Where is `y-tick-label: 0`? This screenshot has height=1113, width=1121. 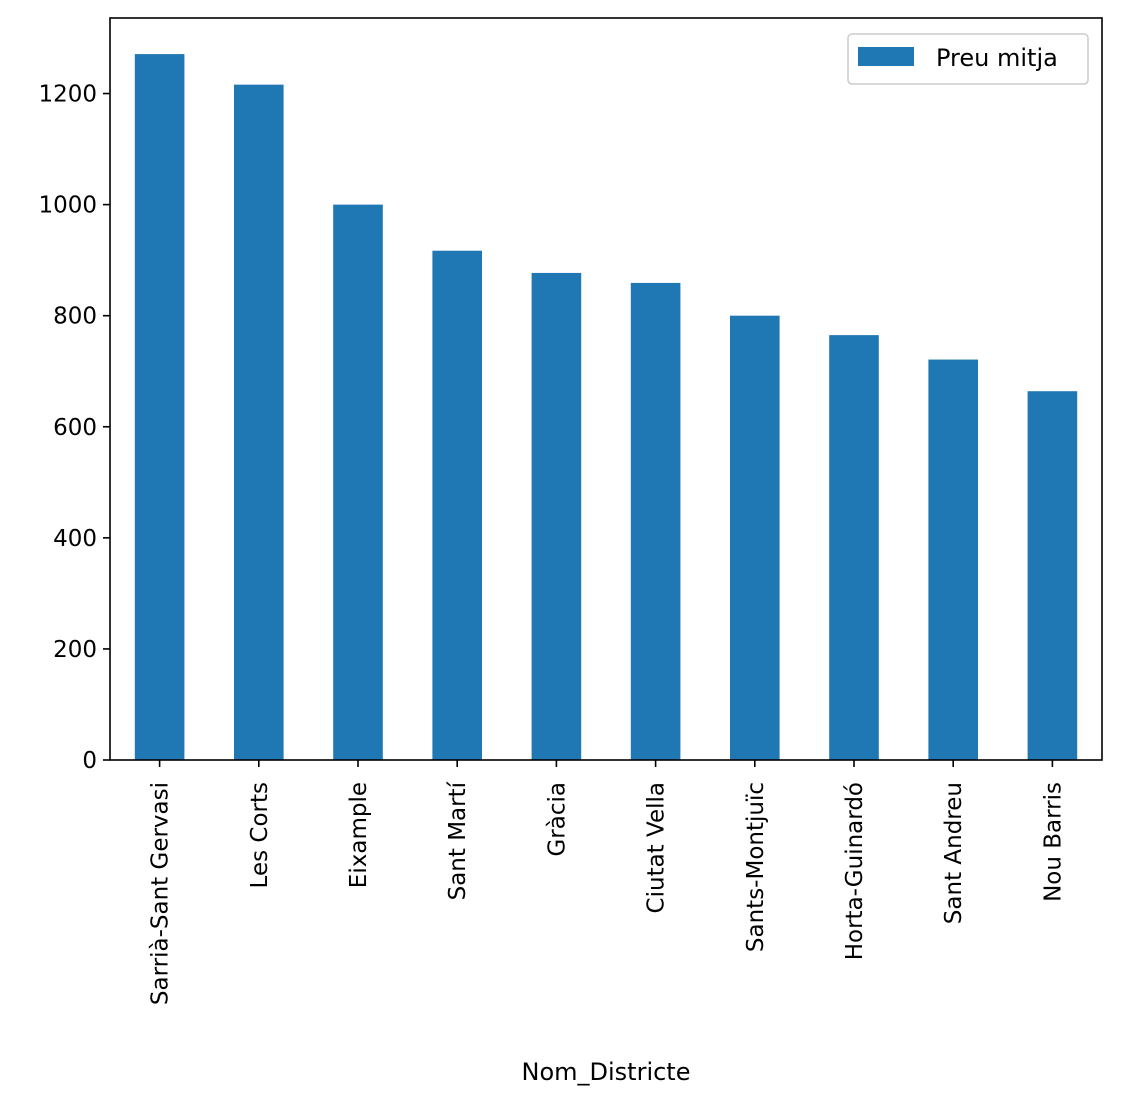
y-tick-label: 0 is located at coordinates (89, 761).